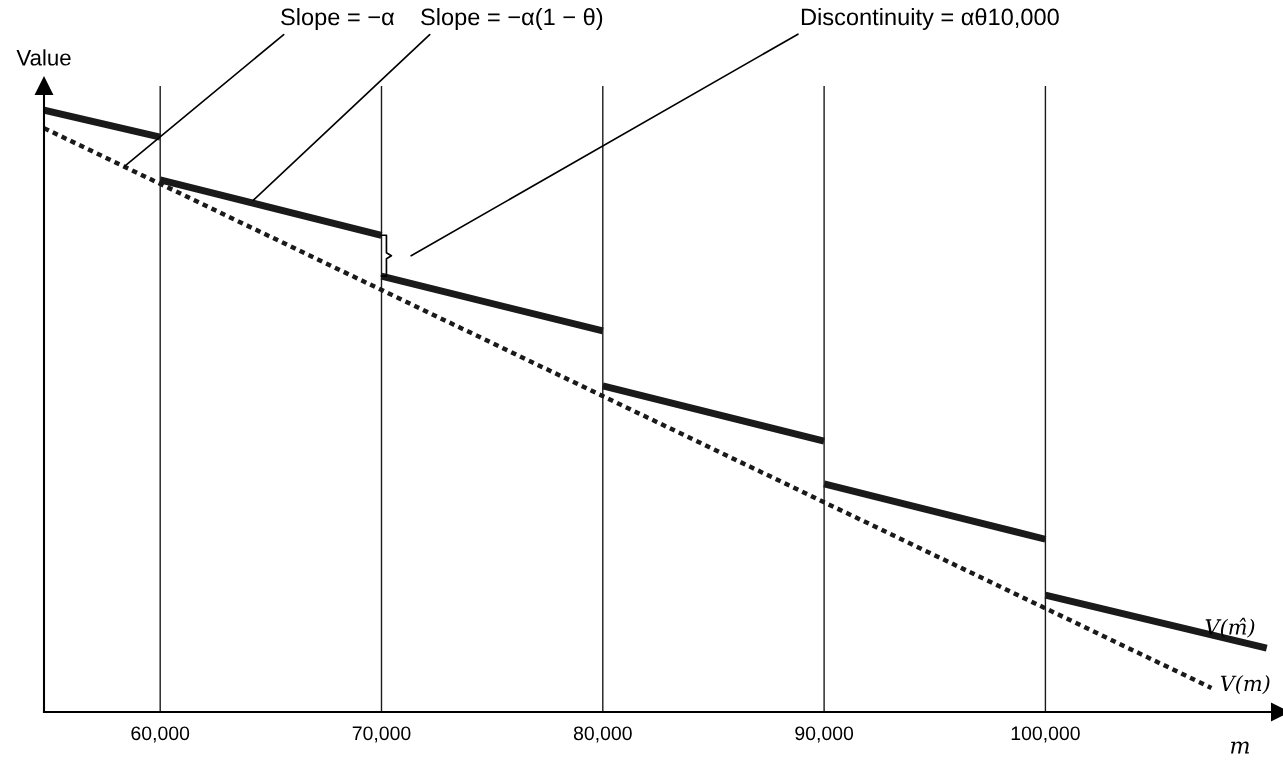  I want to click on x-tick-label: 80,000, so click(602, 734).